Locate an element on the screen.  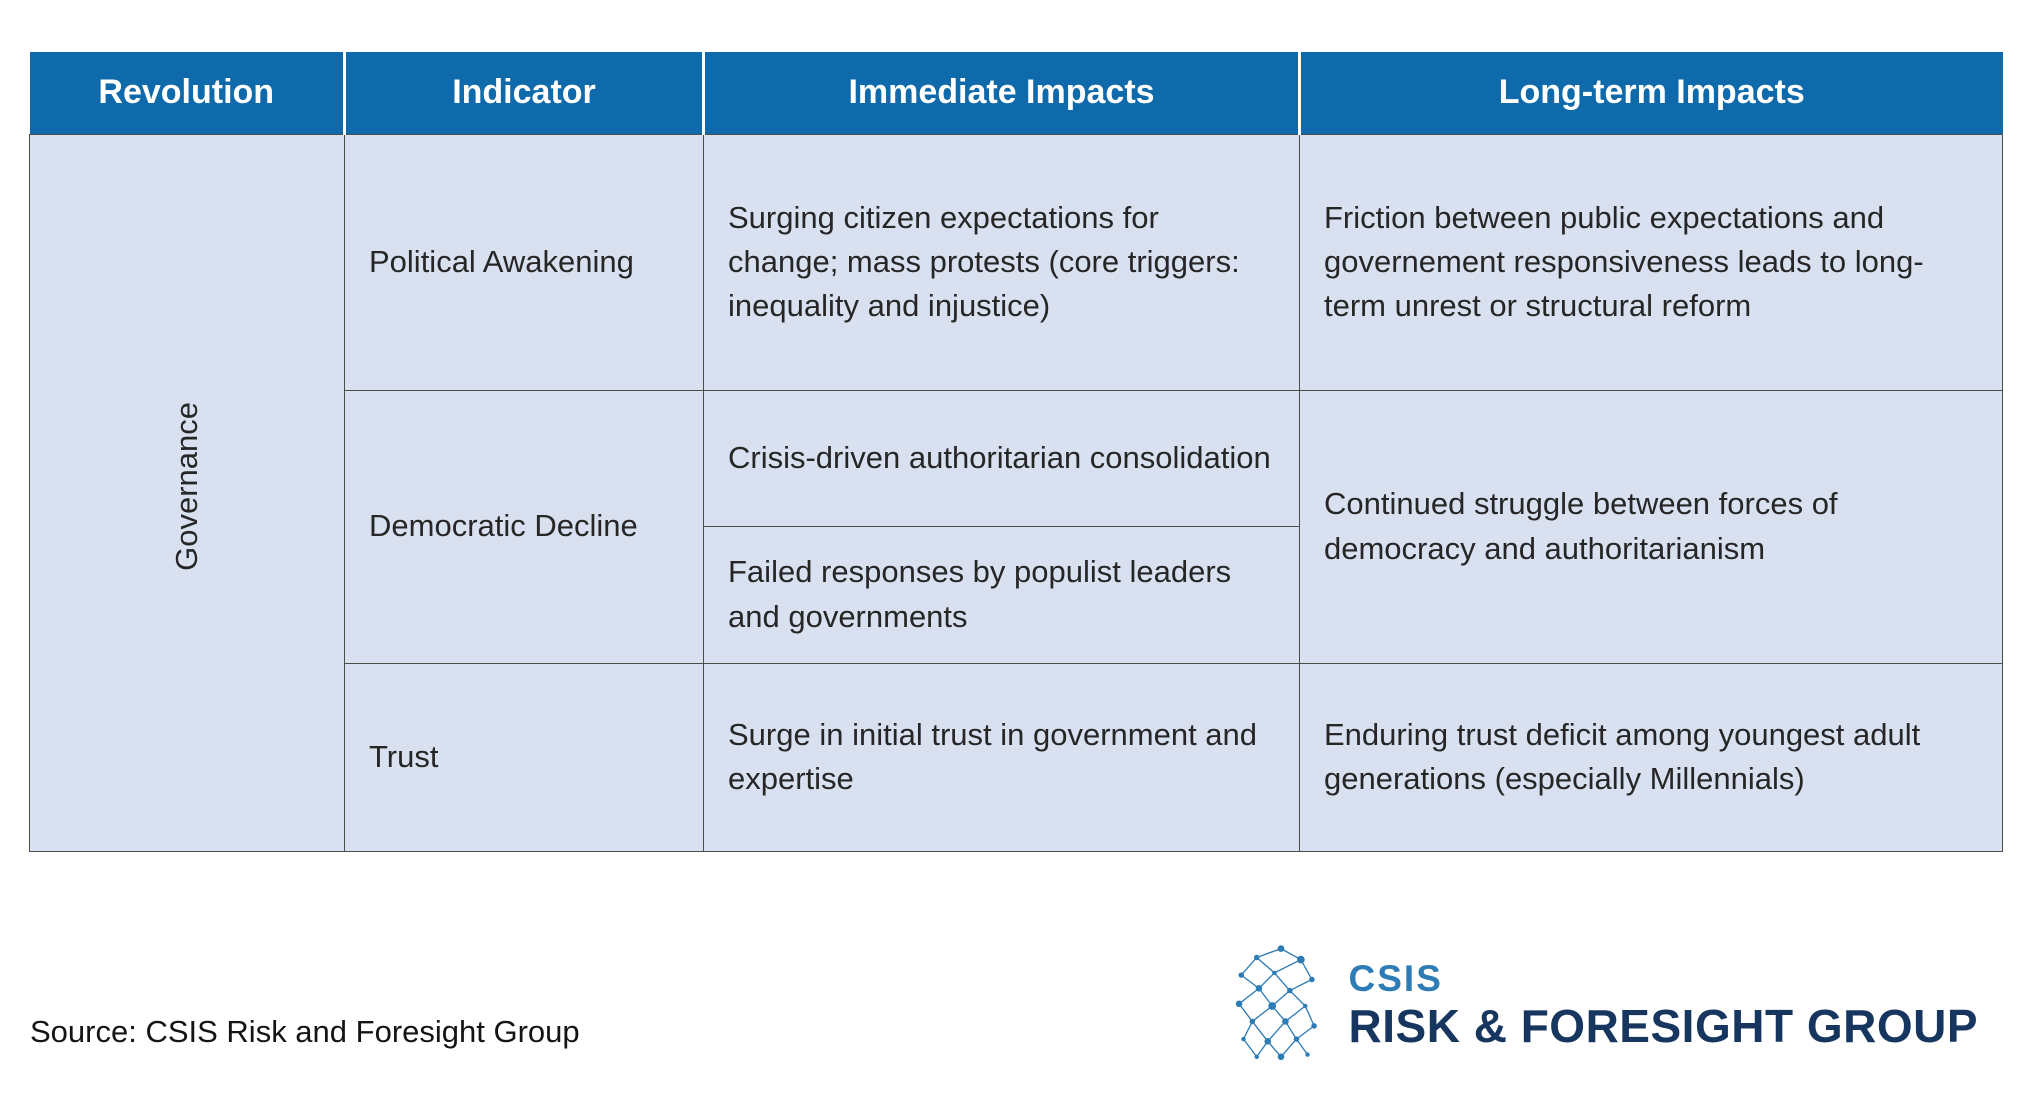
csis-risk-foresight-logo: CSIS RISK & FORESIGHT GROUP is located at coordinates (1603, 1006).